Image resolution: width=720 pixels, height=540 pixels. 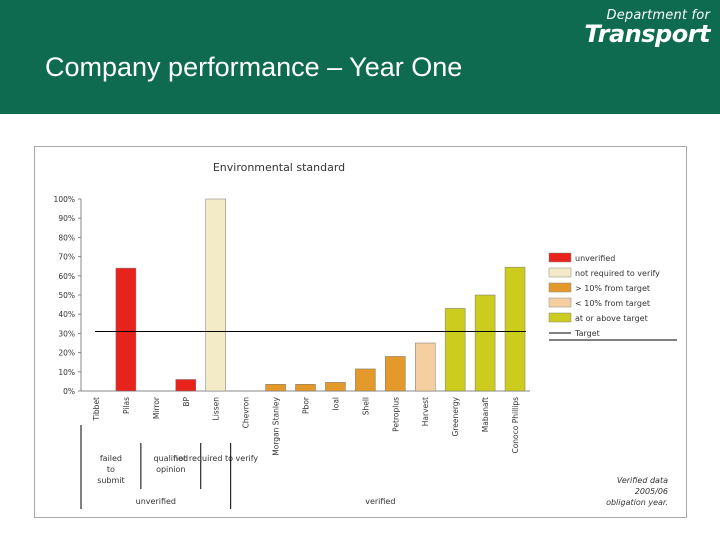 What do you see at coordinates (611, 318) in the screenshot?
I see `legend-label: at or above target` at bounding box center [611, 318].